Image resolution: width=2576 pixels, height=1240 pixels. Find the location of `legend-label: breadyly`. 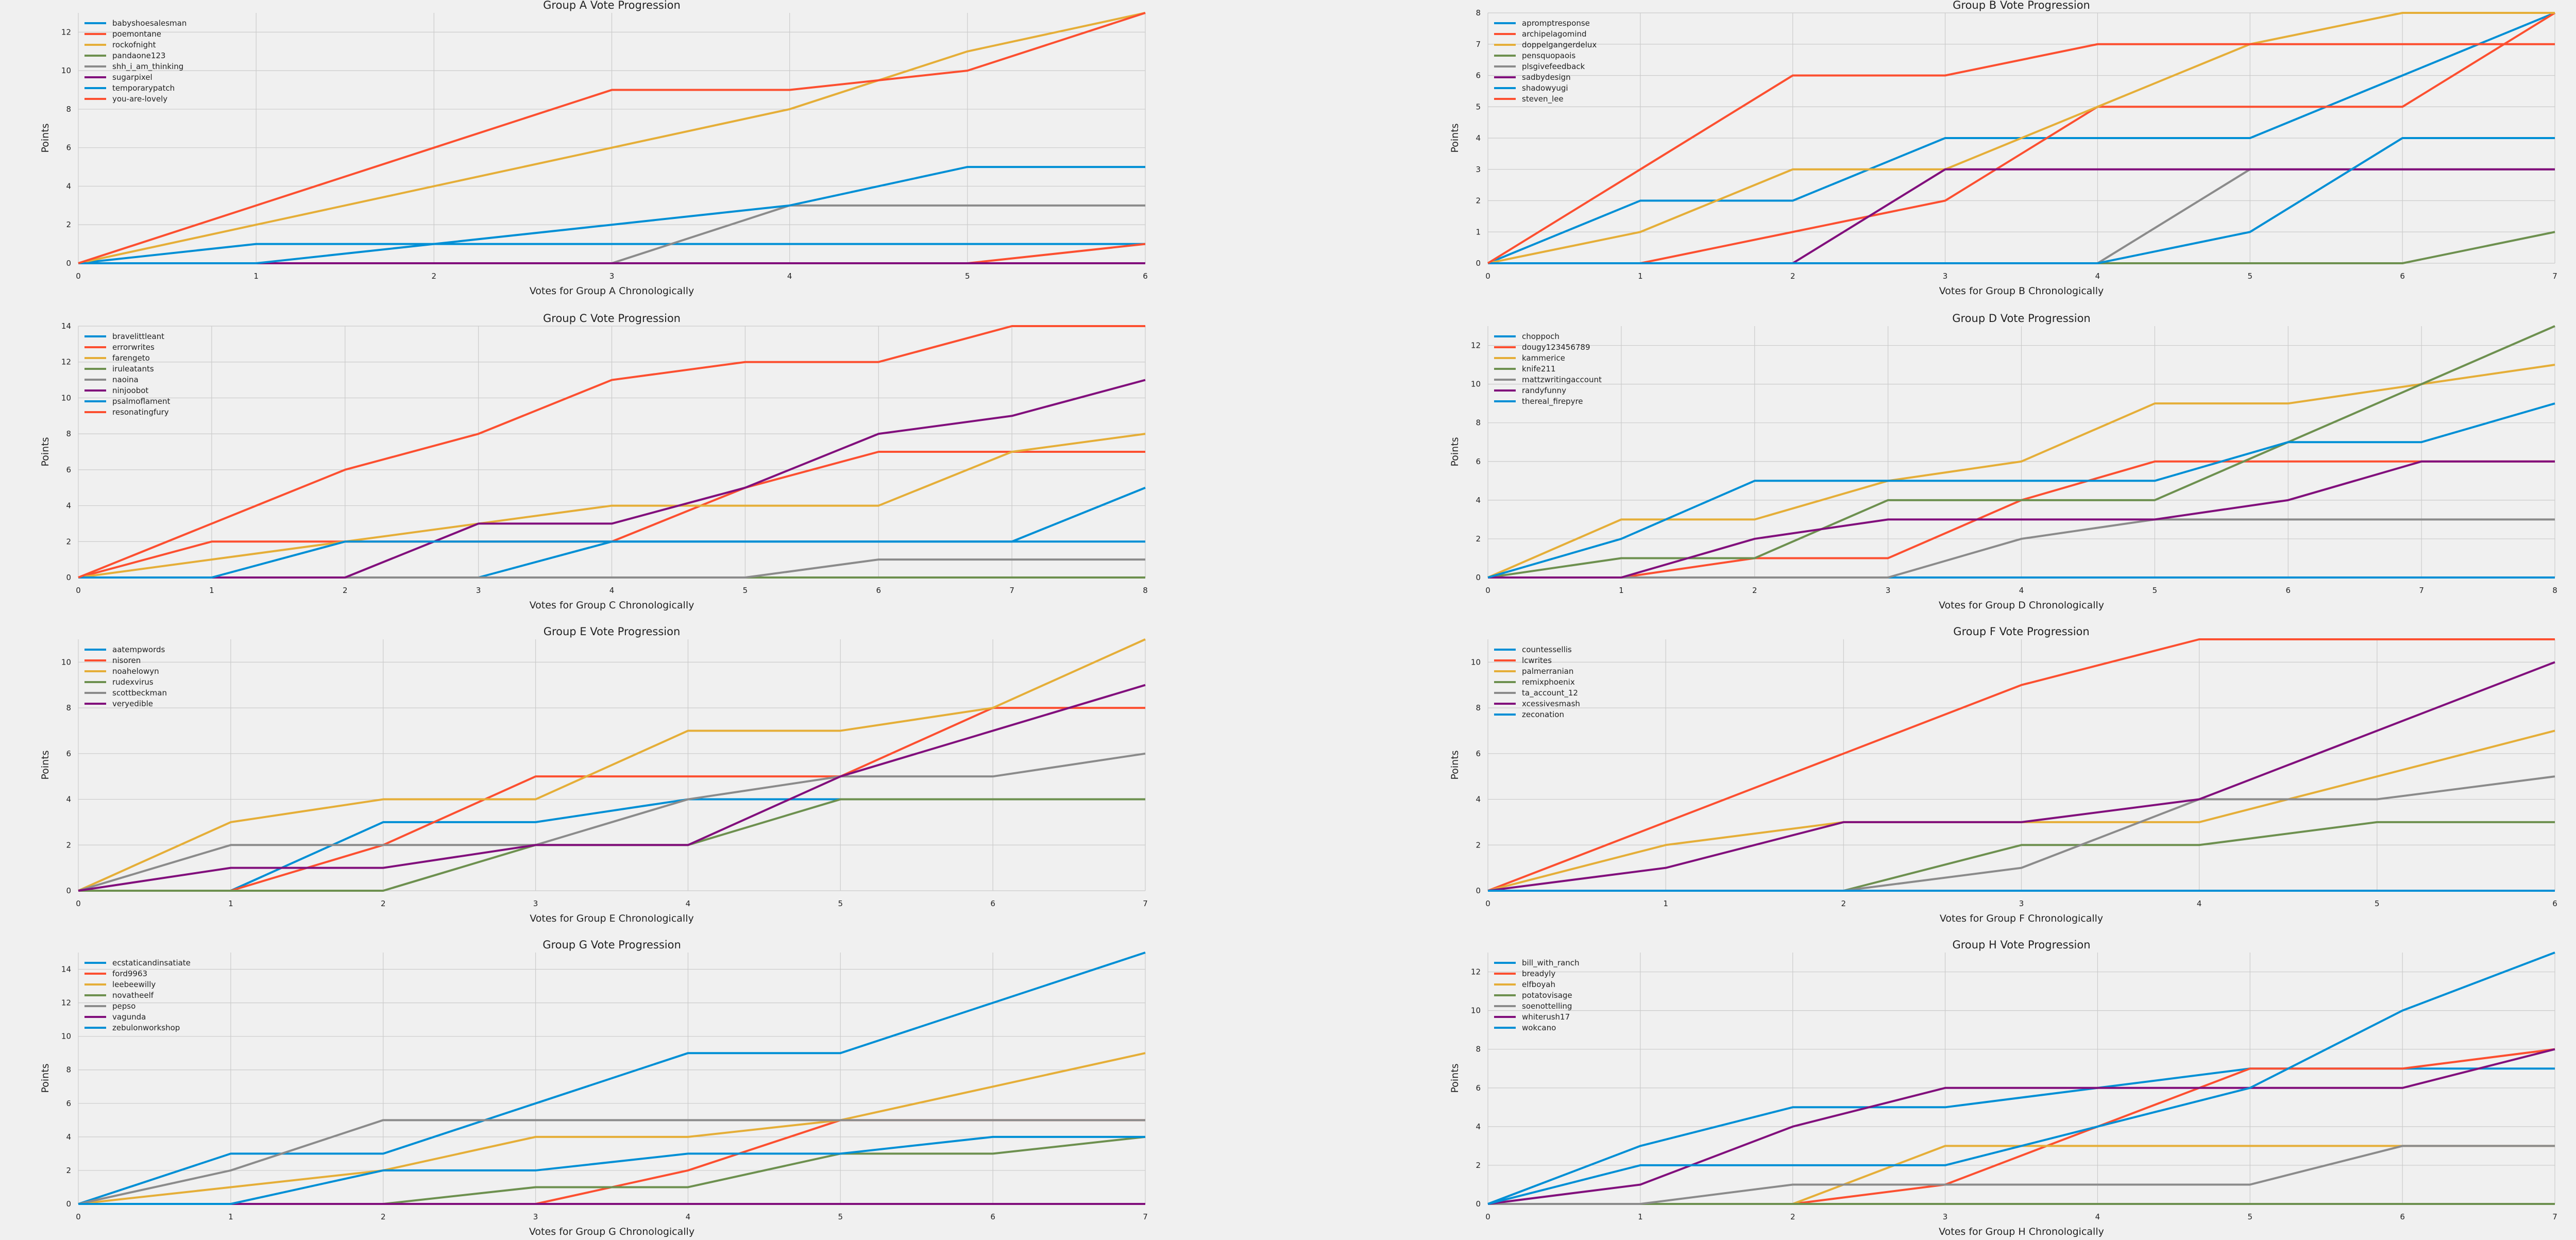

legend-label: breadyly is located at coordinates (1538, 973).